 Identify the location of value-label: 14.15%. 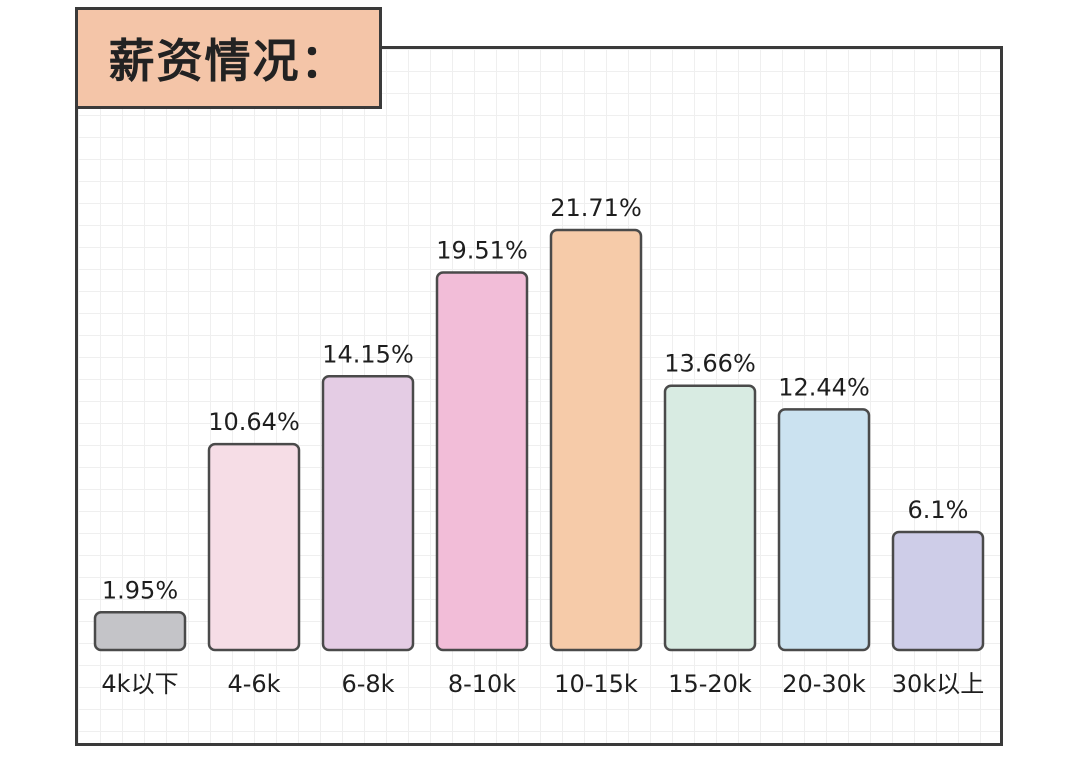
(368, 354).